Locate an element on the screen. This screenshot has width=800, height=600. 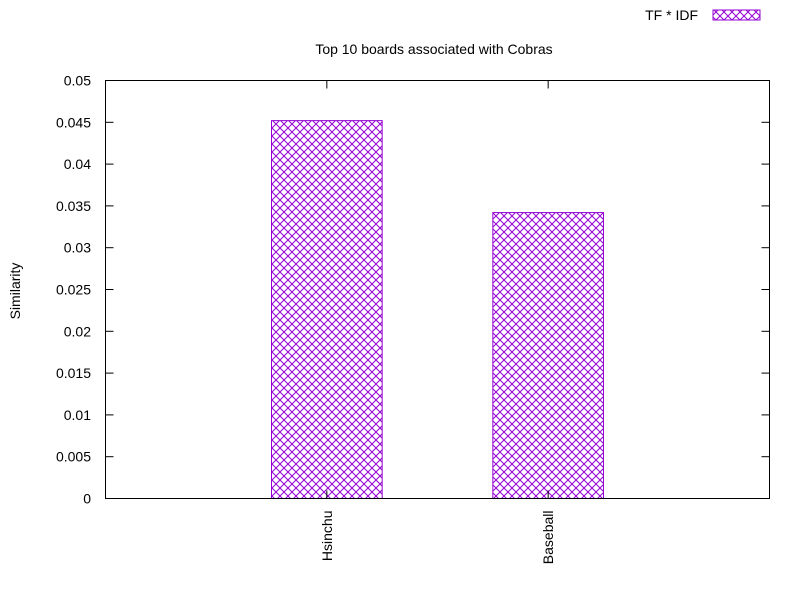
x-tick-label: Hsinchu is located at coordinates (327, 536).